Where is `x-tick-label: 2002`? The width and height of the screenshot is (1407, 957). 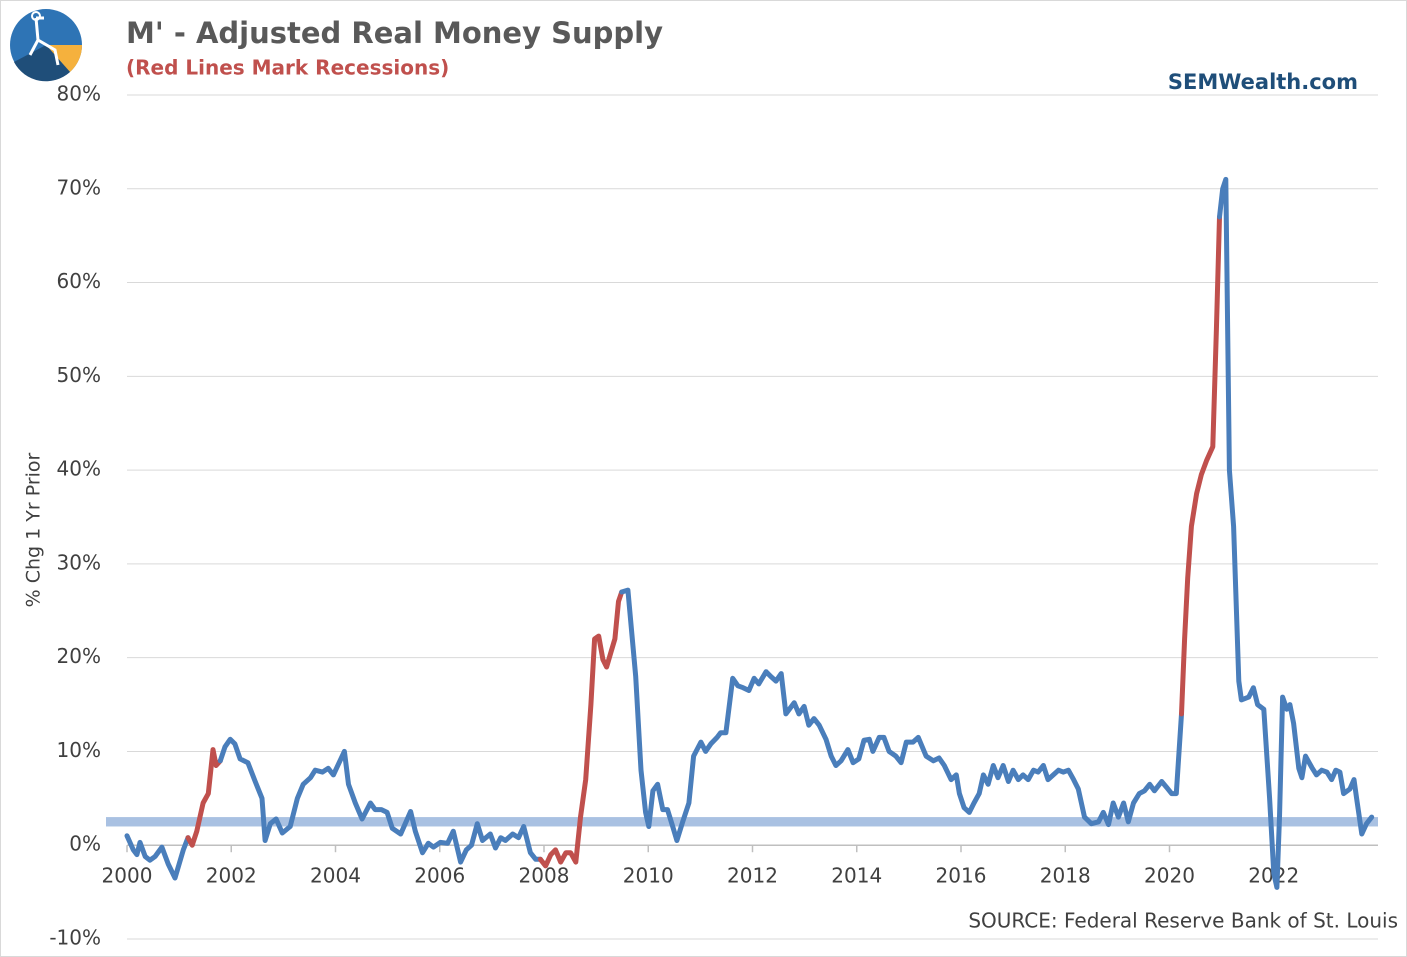
x-tick-label: 2002 is located at coordinates (231, 876).